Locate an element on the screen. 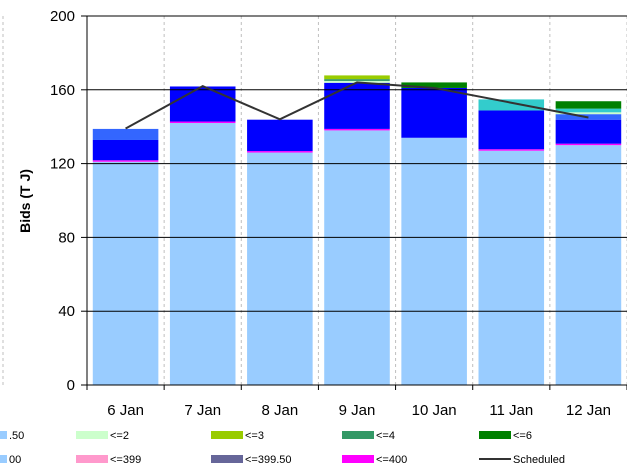  legend-item: <=3 is located at coordinates (237, 436).